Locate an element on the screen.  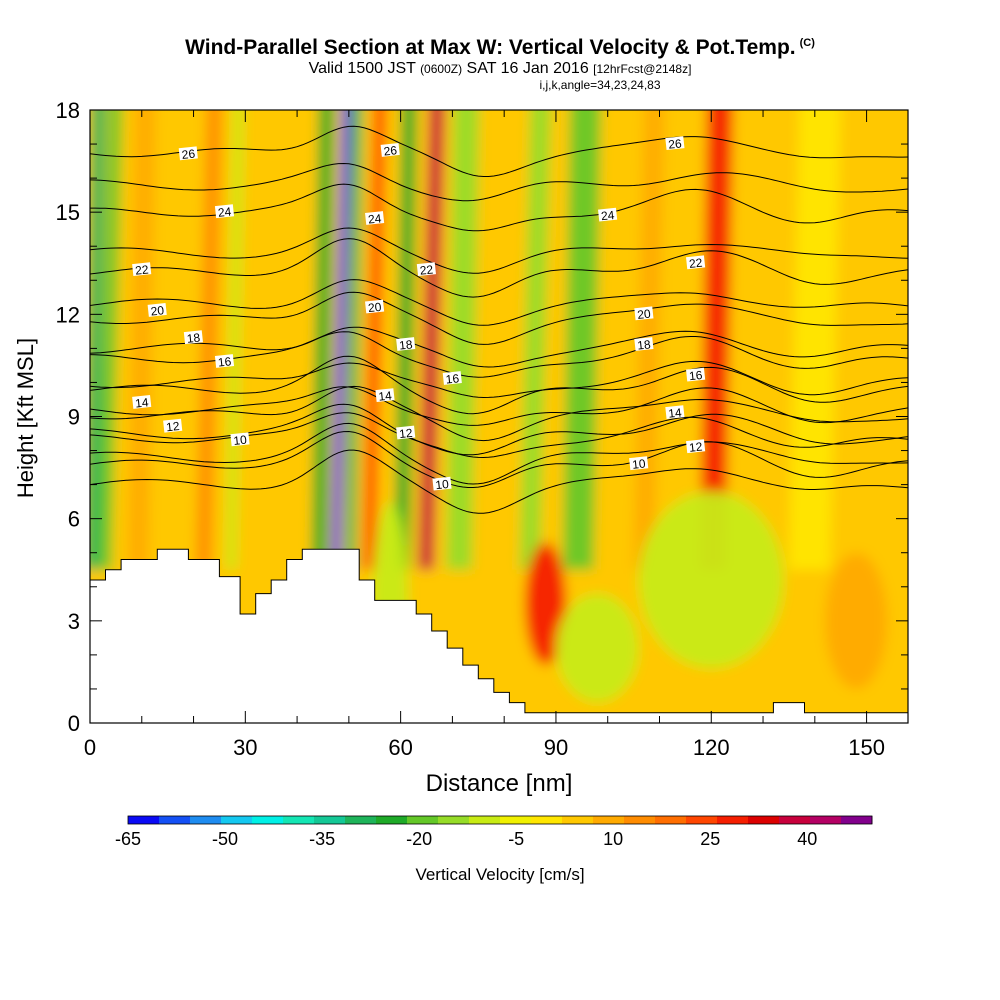
x-tick-label: 0 is located at coordinates (90, 747).